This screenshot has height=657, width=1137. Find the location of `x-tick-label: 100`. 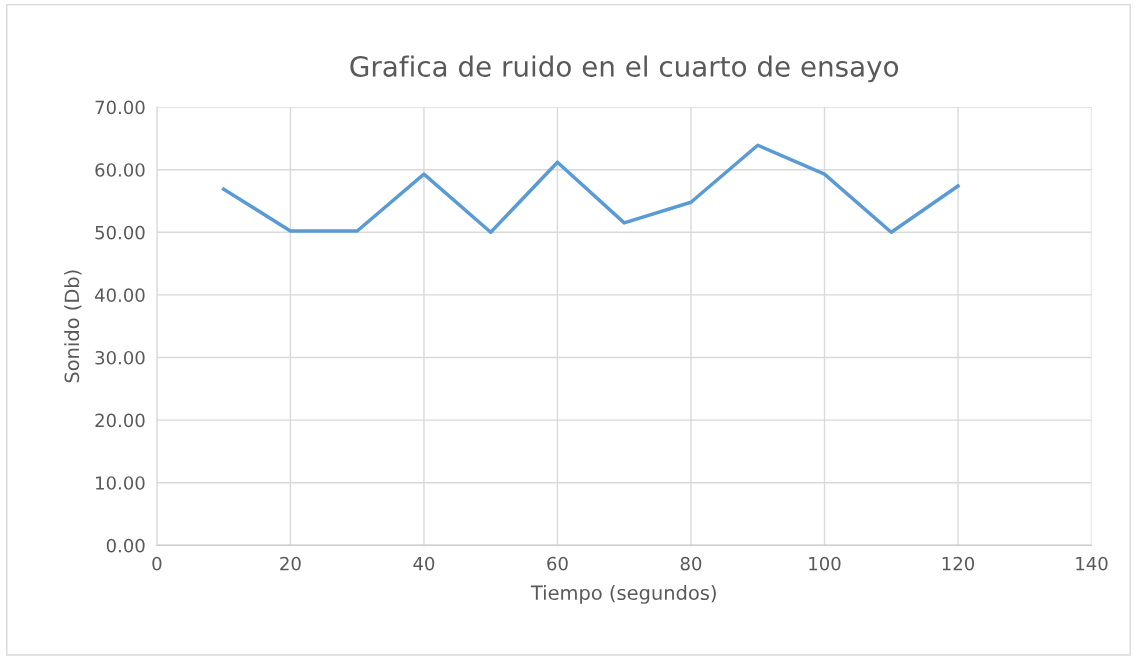

x-tick-label: 100 is located at coordinates (825, 563).